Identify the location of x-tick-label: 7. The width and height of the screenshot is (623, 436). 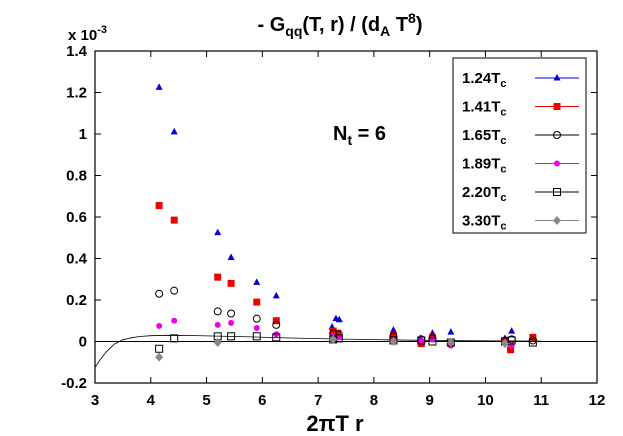
(318, 400).